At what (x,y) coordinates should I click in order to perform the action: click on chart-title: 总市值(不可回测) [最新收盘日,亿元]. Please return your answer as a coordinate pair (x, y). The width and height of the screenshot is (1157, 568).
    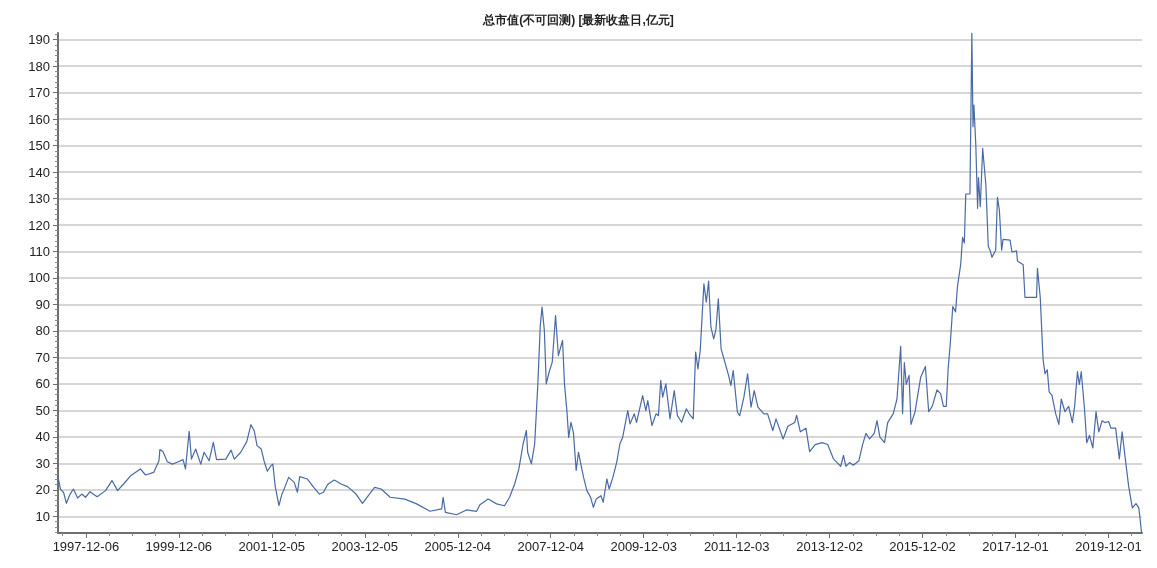
    Looking at the image, I should click on (578, 20).